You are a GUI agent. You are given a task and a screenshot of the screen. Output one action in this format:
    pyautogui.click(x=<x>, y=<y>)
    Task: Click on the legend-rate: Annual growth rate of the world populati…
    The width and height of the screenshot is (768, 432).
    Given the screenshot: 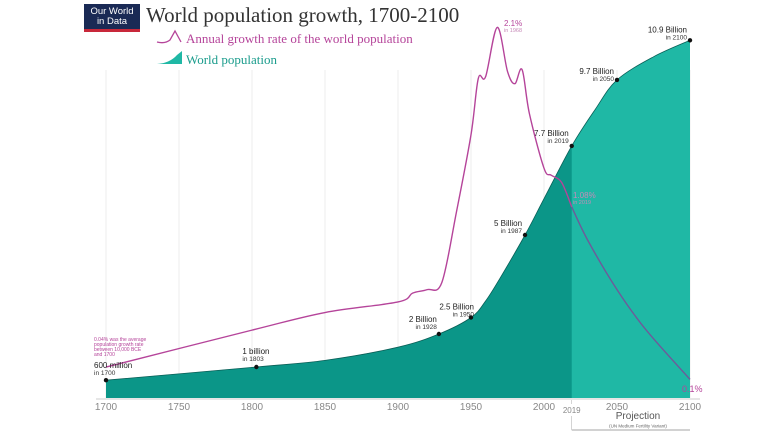 What is the action you would take?
    pyautogui.click(x=299, y=38)
    